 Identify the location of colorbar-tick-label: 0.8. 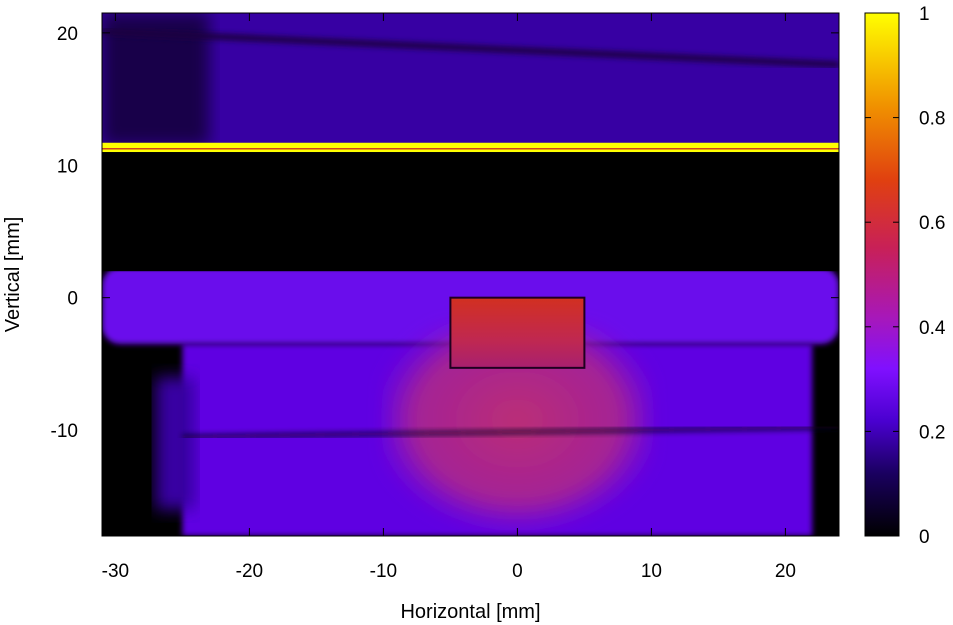
(932, 119).